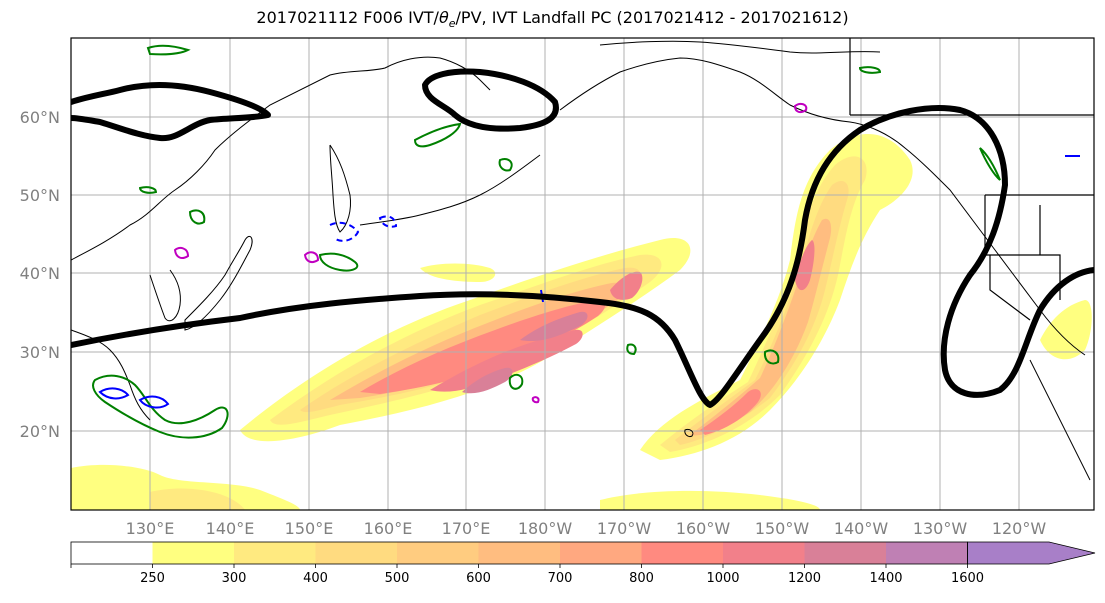  I want to click on coast-mexico, so click(1060, 420).